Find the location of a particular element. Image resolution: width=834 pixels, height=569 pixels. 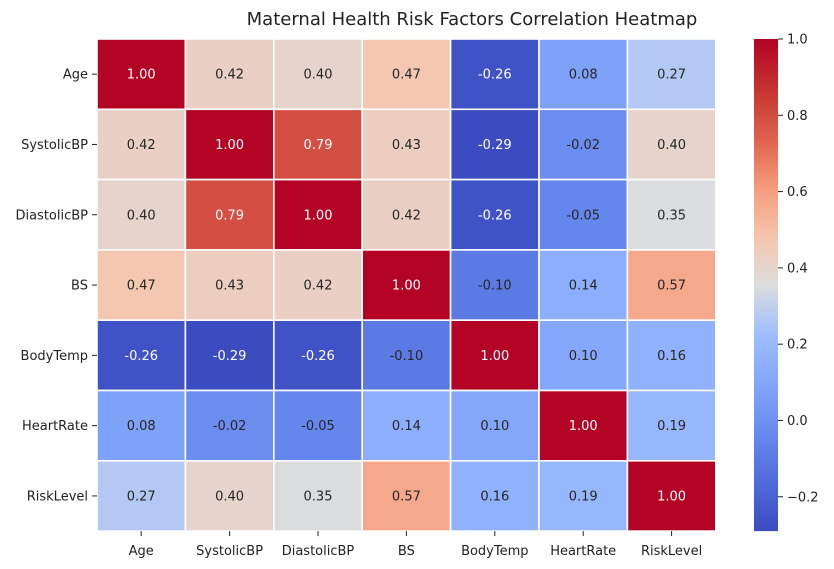

y-axis-tick-label-age: Age is located at coordinates (75, 75).